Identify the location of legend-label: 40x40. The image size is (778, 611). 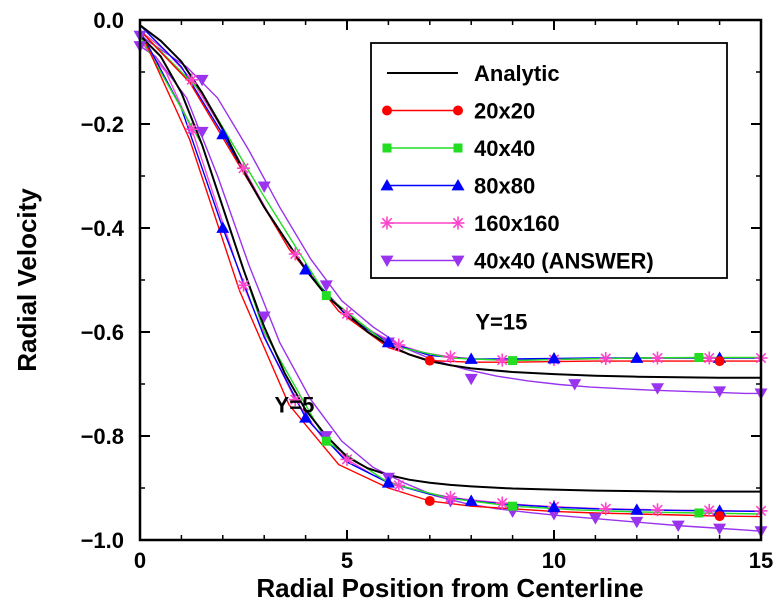
(504, 148).